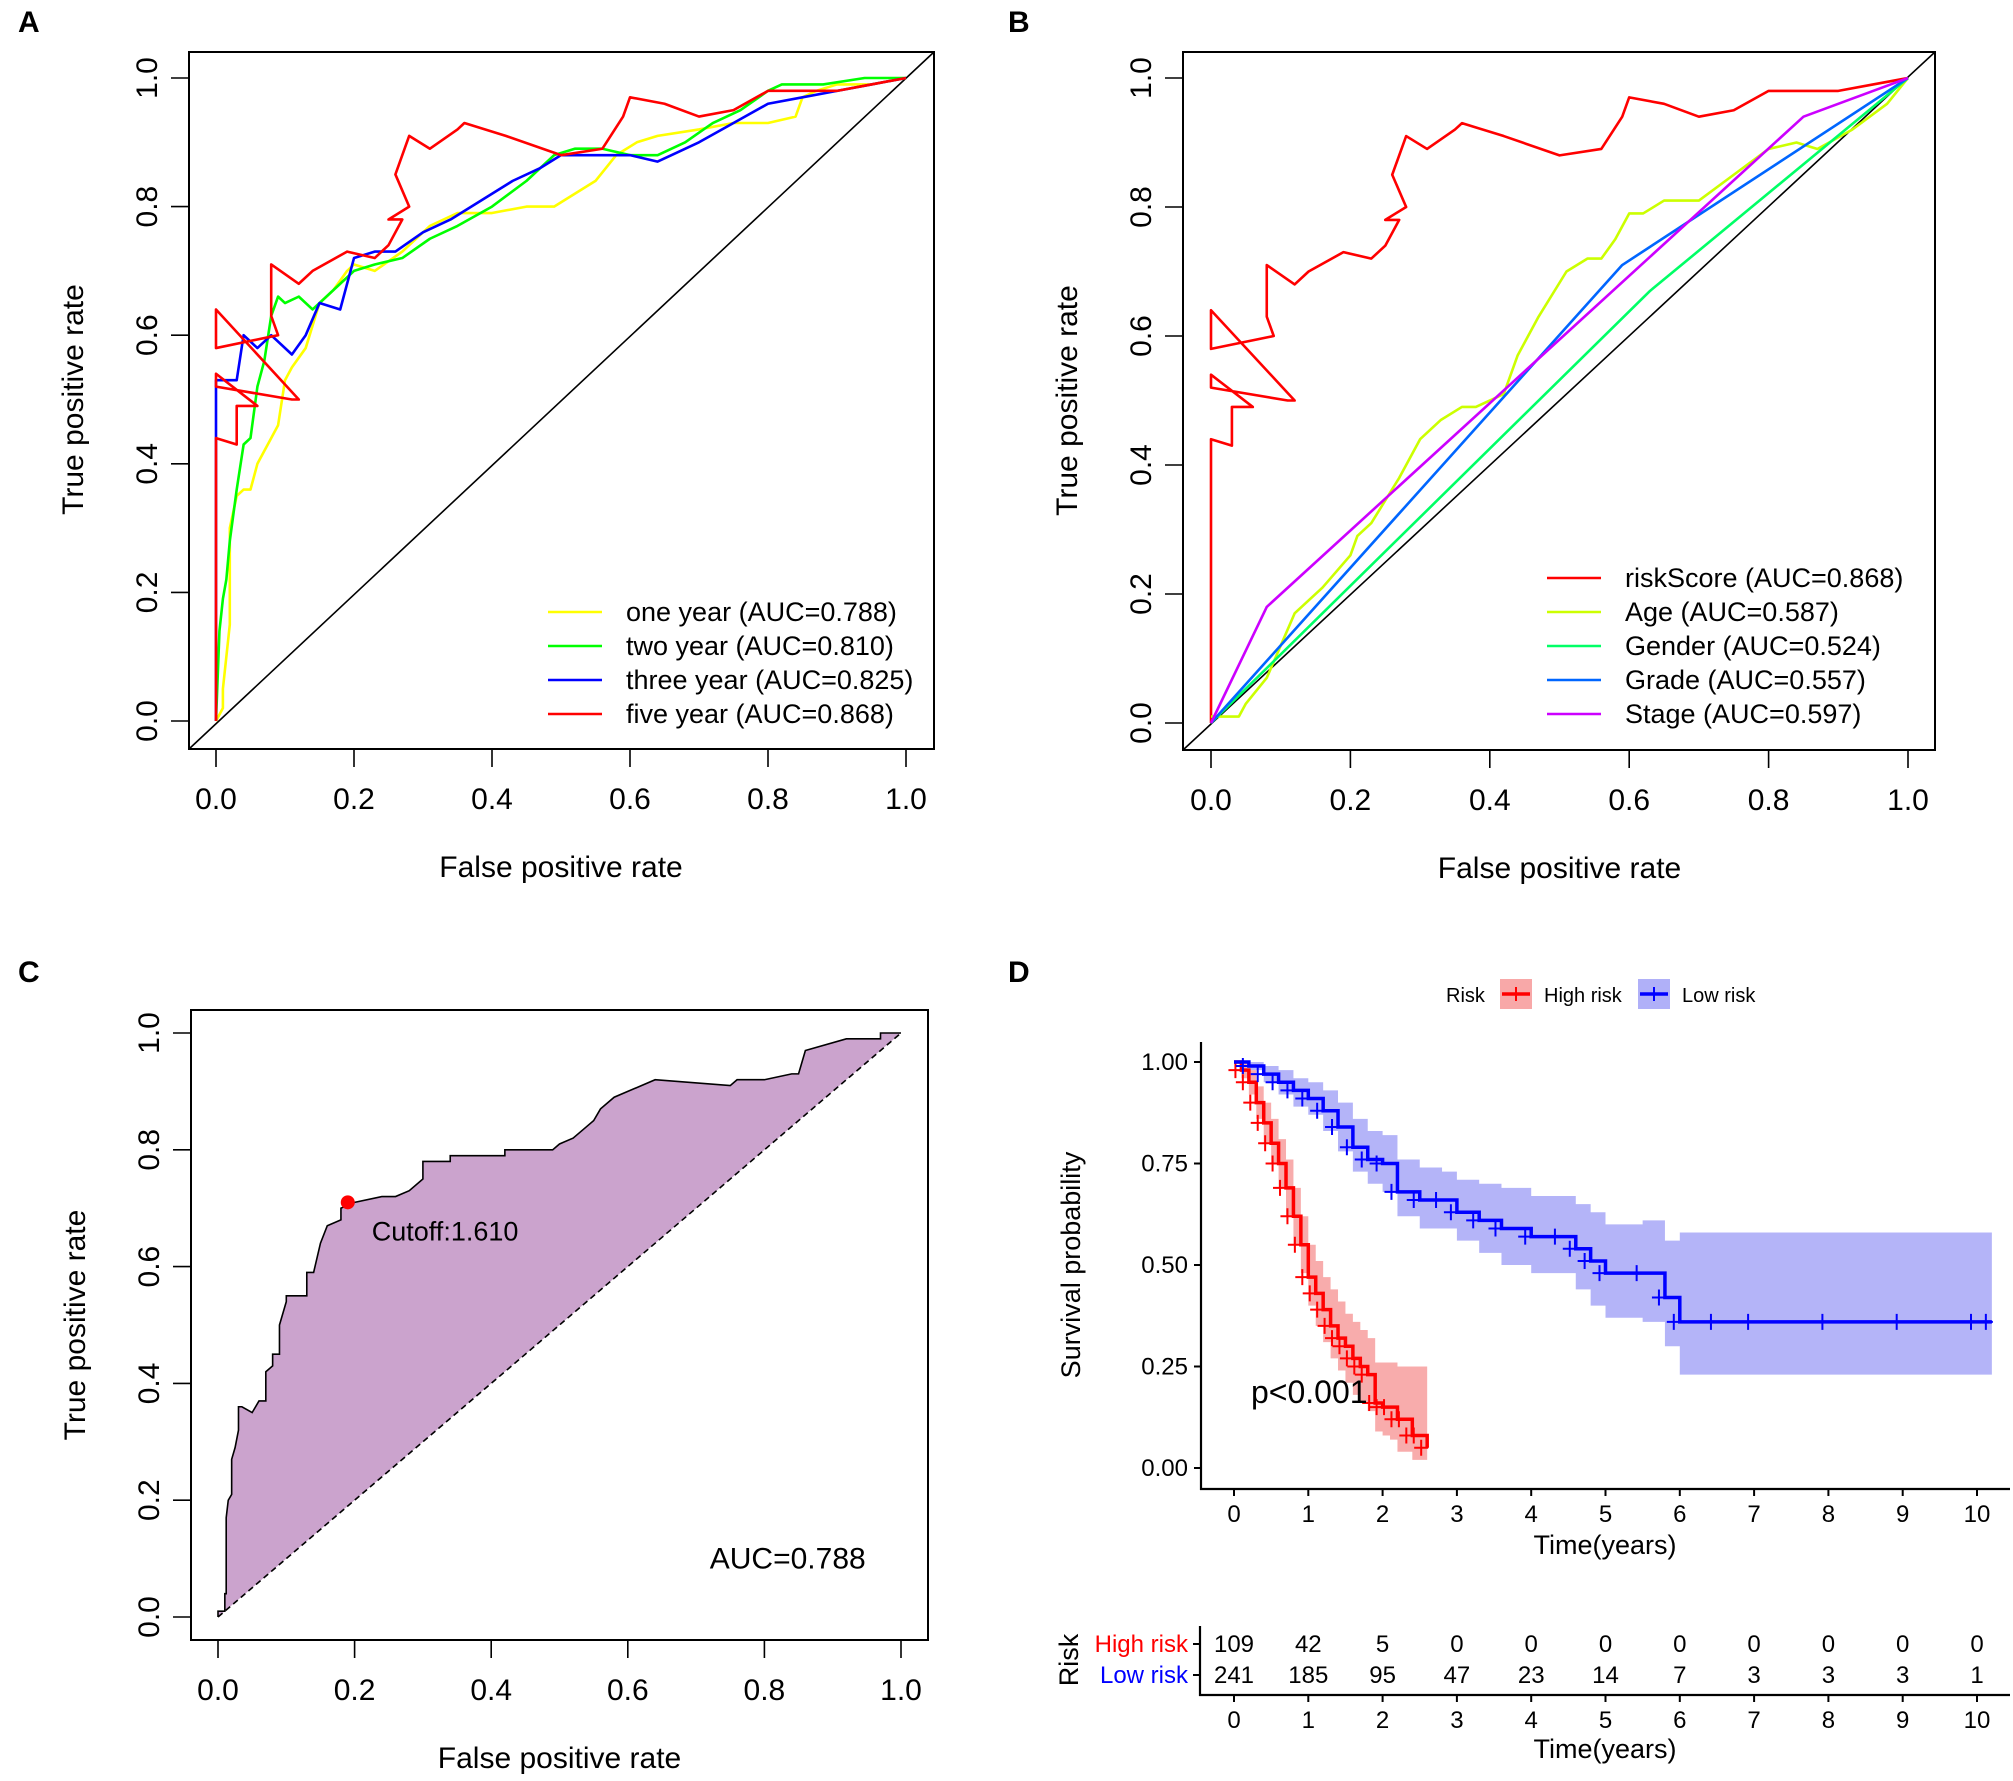  What do you see at coordinates (1019, 22) in the screenshot?
I see `panel-letter-b: B` at bounding box center [1019, 22].